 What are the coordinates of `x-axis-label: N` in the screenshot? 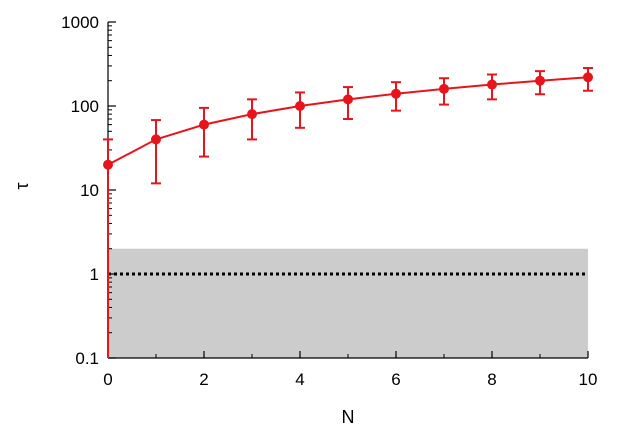 It's located at (348, 417).